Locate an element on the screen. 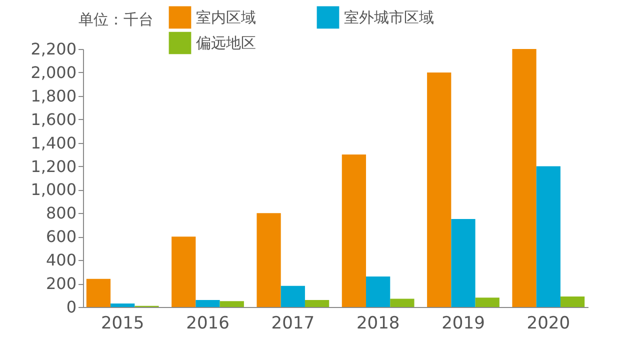 This screenshot has height=342, width=626. y-tick-label: 1,600 is located at coordinates (53, 119).